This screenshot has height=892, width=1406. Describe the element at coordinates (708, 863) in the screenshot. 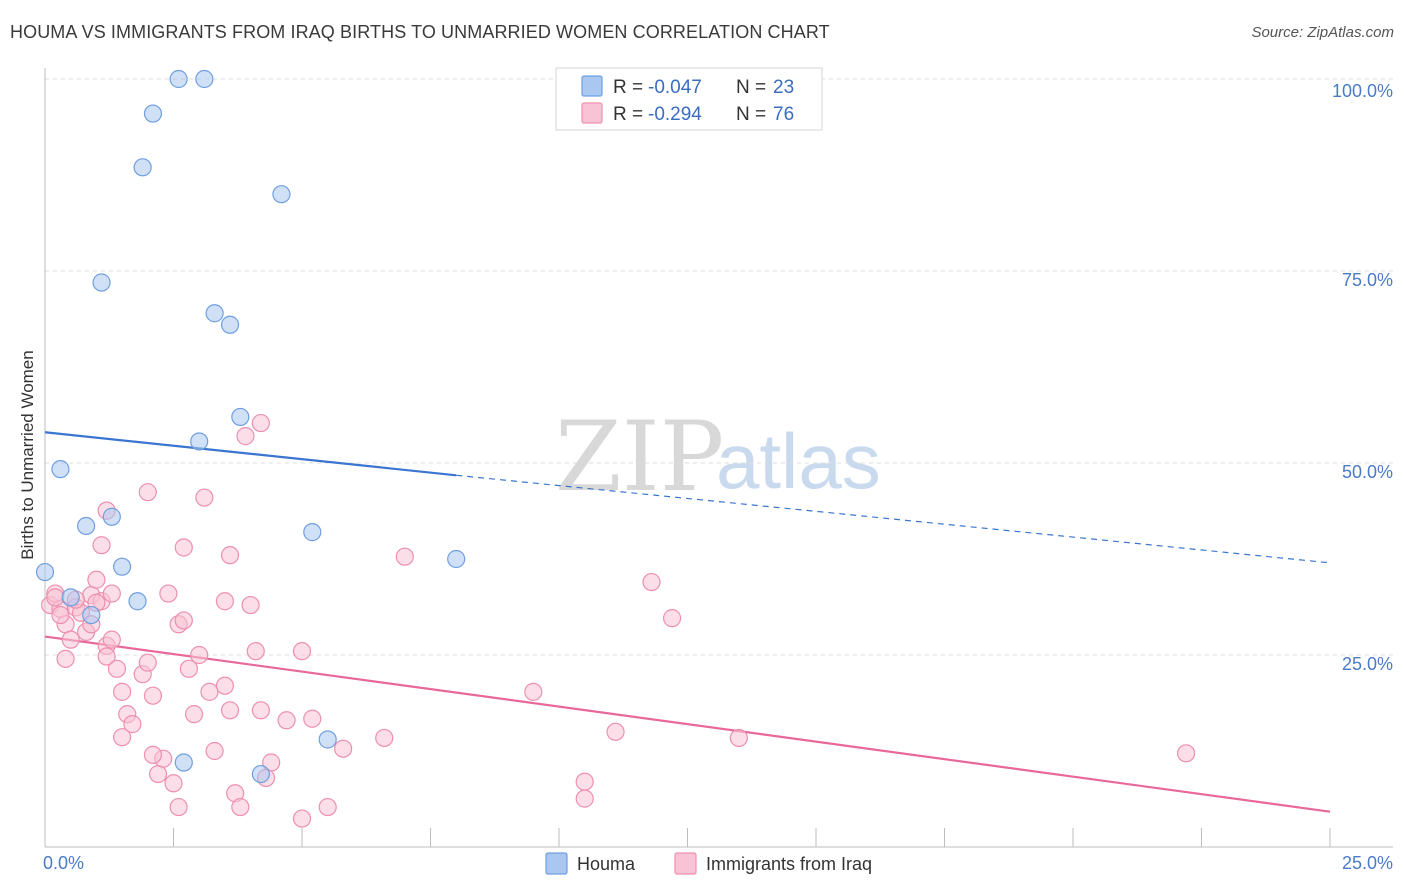

I see `legend-bottom: Houma Immigrants from Iraq` at that location.